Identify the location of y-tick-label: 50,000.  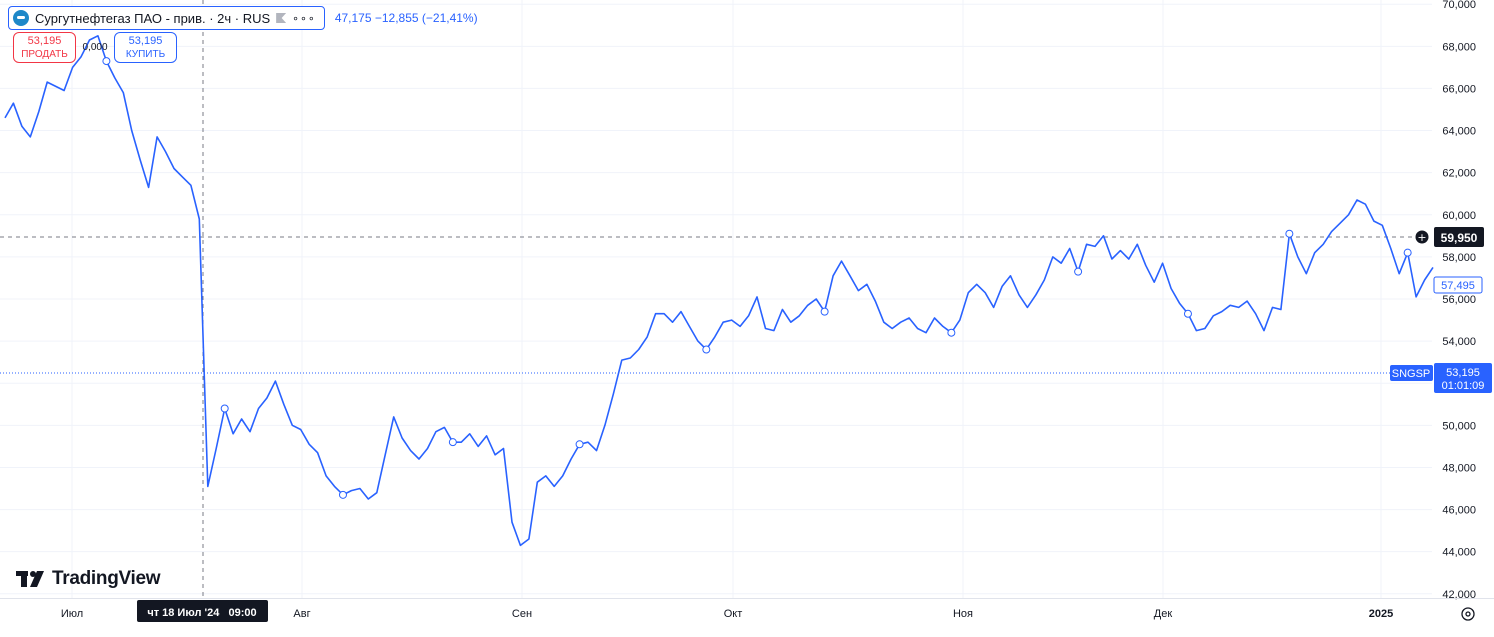
(1459, 426).